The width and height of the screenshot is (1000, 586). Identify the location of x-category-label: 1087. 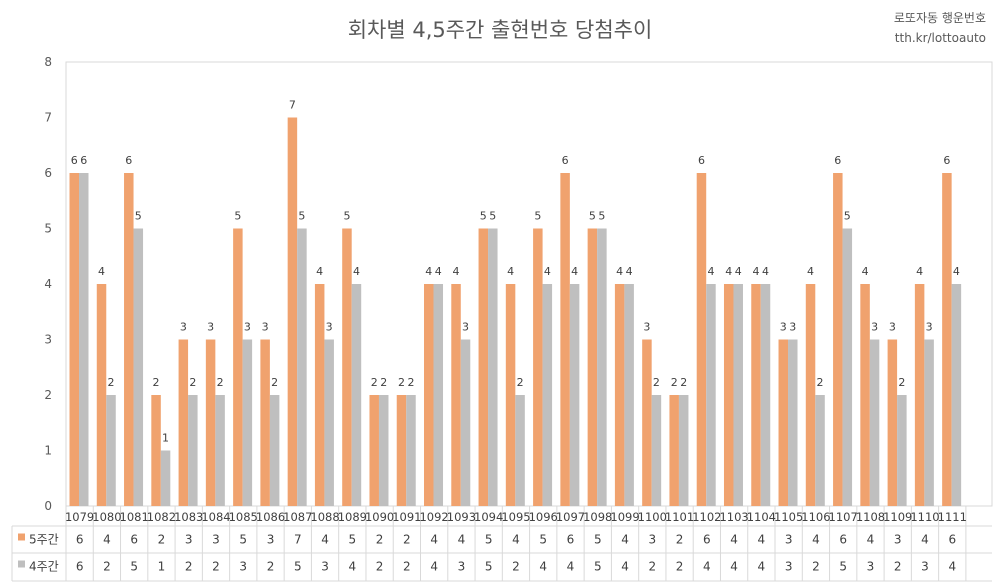
(297, 517).